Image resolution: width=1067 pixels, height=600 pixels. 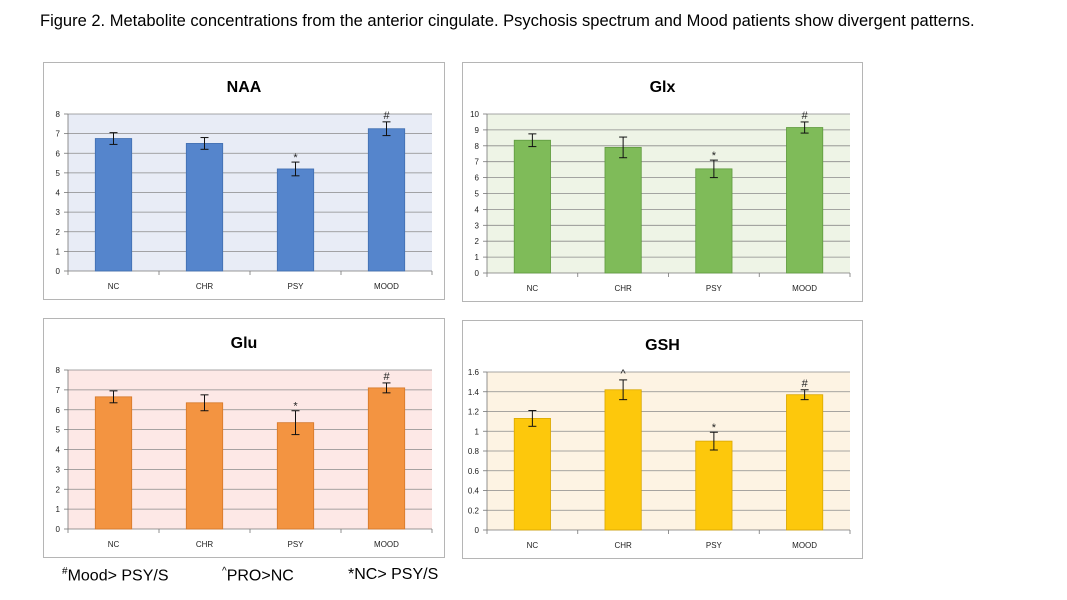 I want to click on footnote-mood: #Mood> PSY/S, so click(x=115, y=575).